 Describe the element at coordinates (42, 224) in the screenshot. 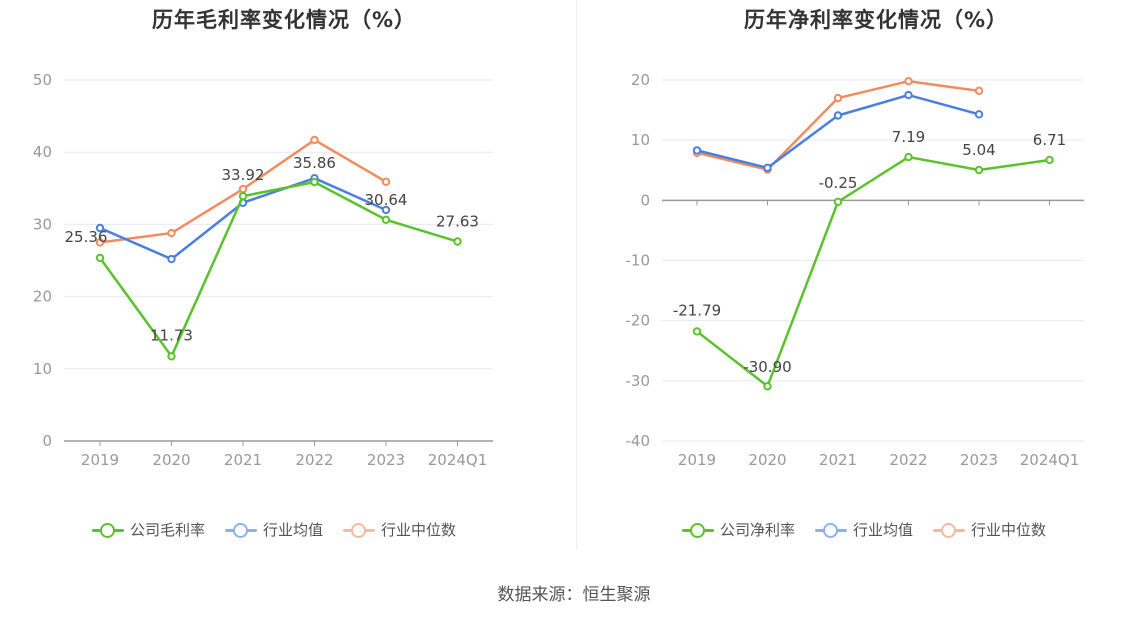

I see `y-tick-label: 30` at that location.